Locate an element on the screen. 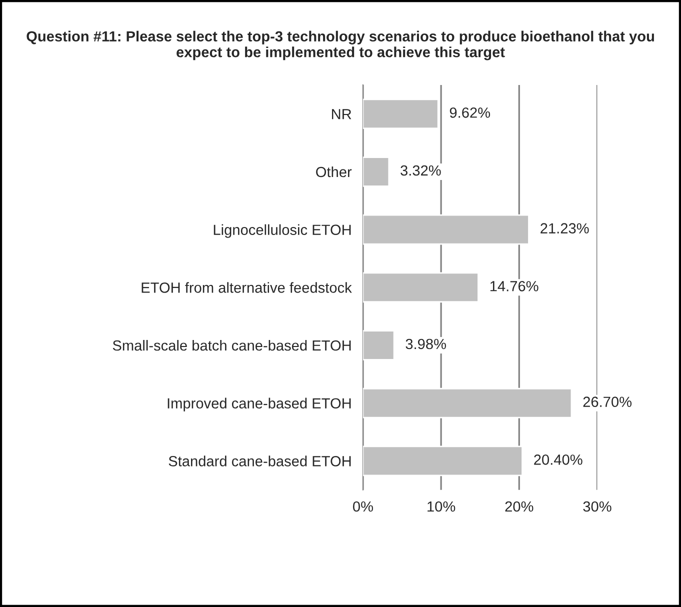  y-tick-label: Improved cane-based ETOH is located at coordinates (259, 405).